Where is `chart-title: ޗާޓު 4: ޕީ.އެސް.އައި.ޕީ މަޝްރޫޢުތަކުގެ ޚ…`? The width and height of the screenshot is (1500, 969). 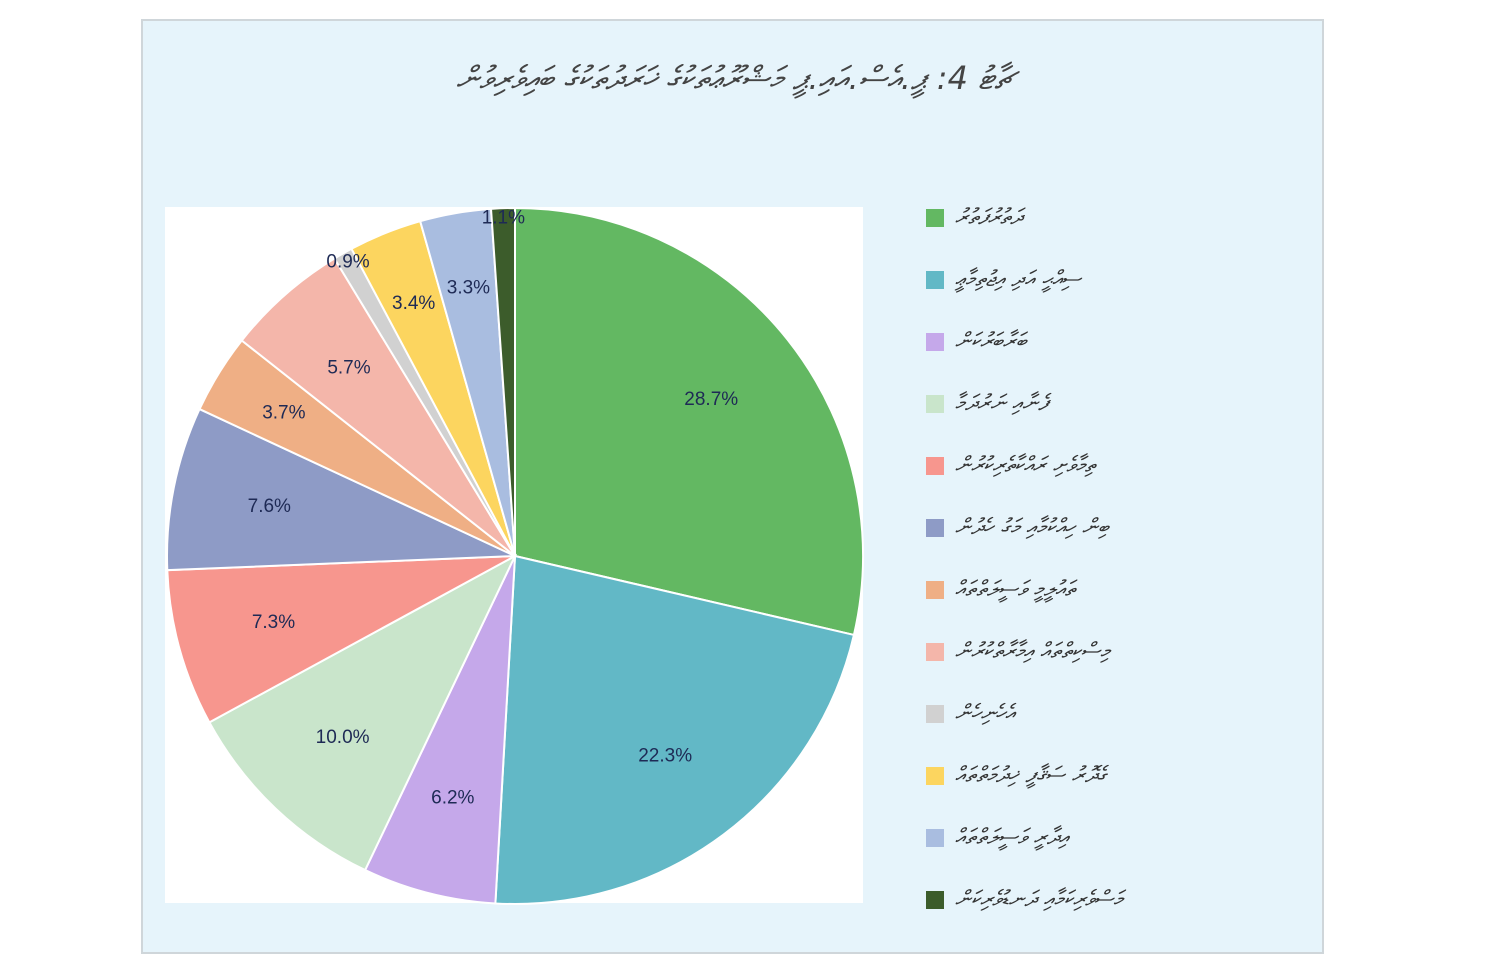 chart-title: ޗާޓު 4: ޕީ.އެސް.އައި.ޕީ މަޝްރޫޢުތަކުގެ ޚ… is located at coordinates (738, 79).